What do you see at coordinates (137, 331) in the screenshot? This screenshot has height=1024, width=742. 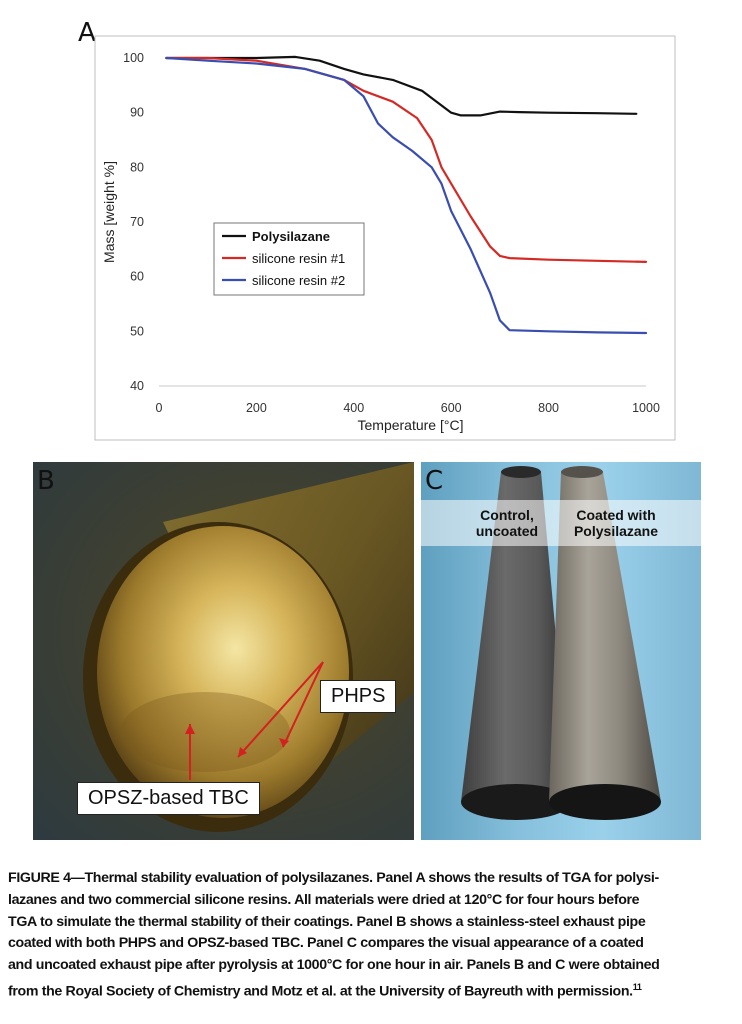 I see `y-tick-label: 50` at bounding box center [137, 331].